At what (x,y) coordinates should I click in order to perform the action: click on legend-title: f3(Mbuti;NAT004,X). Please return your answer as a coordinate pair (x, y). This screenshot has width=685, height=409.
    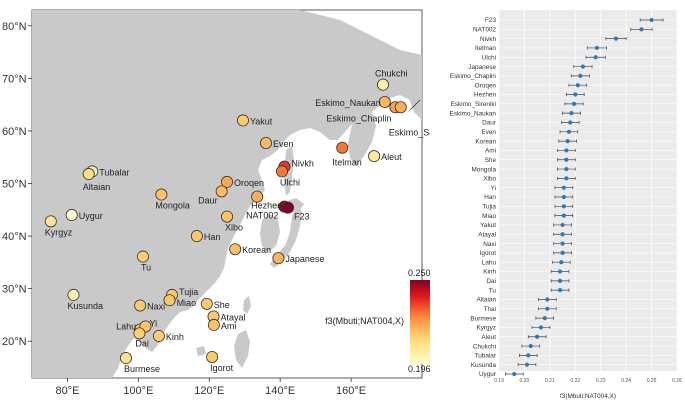
    Looking at the image, I should click on (364, 321).